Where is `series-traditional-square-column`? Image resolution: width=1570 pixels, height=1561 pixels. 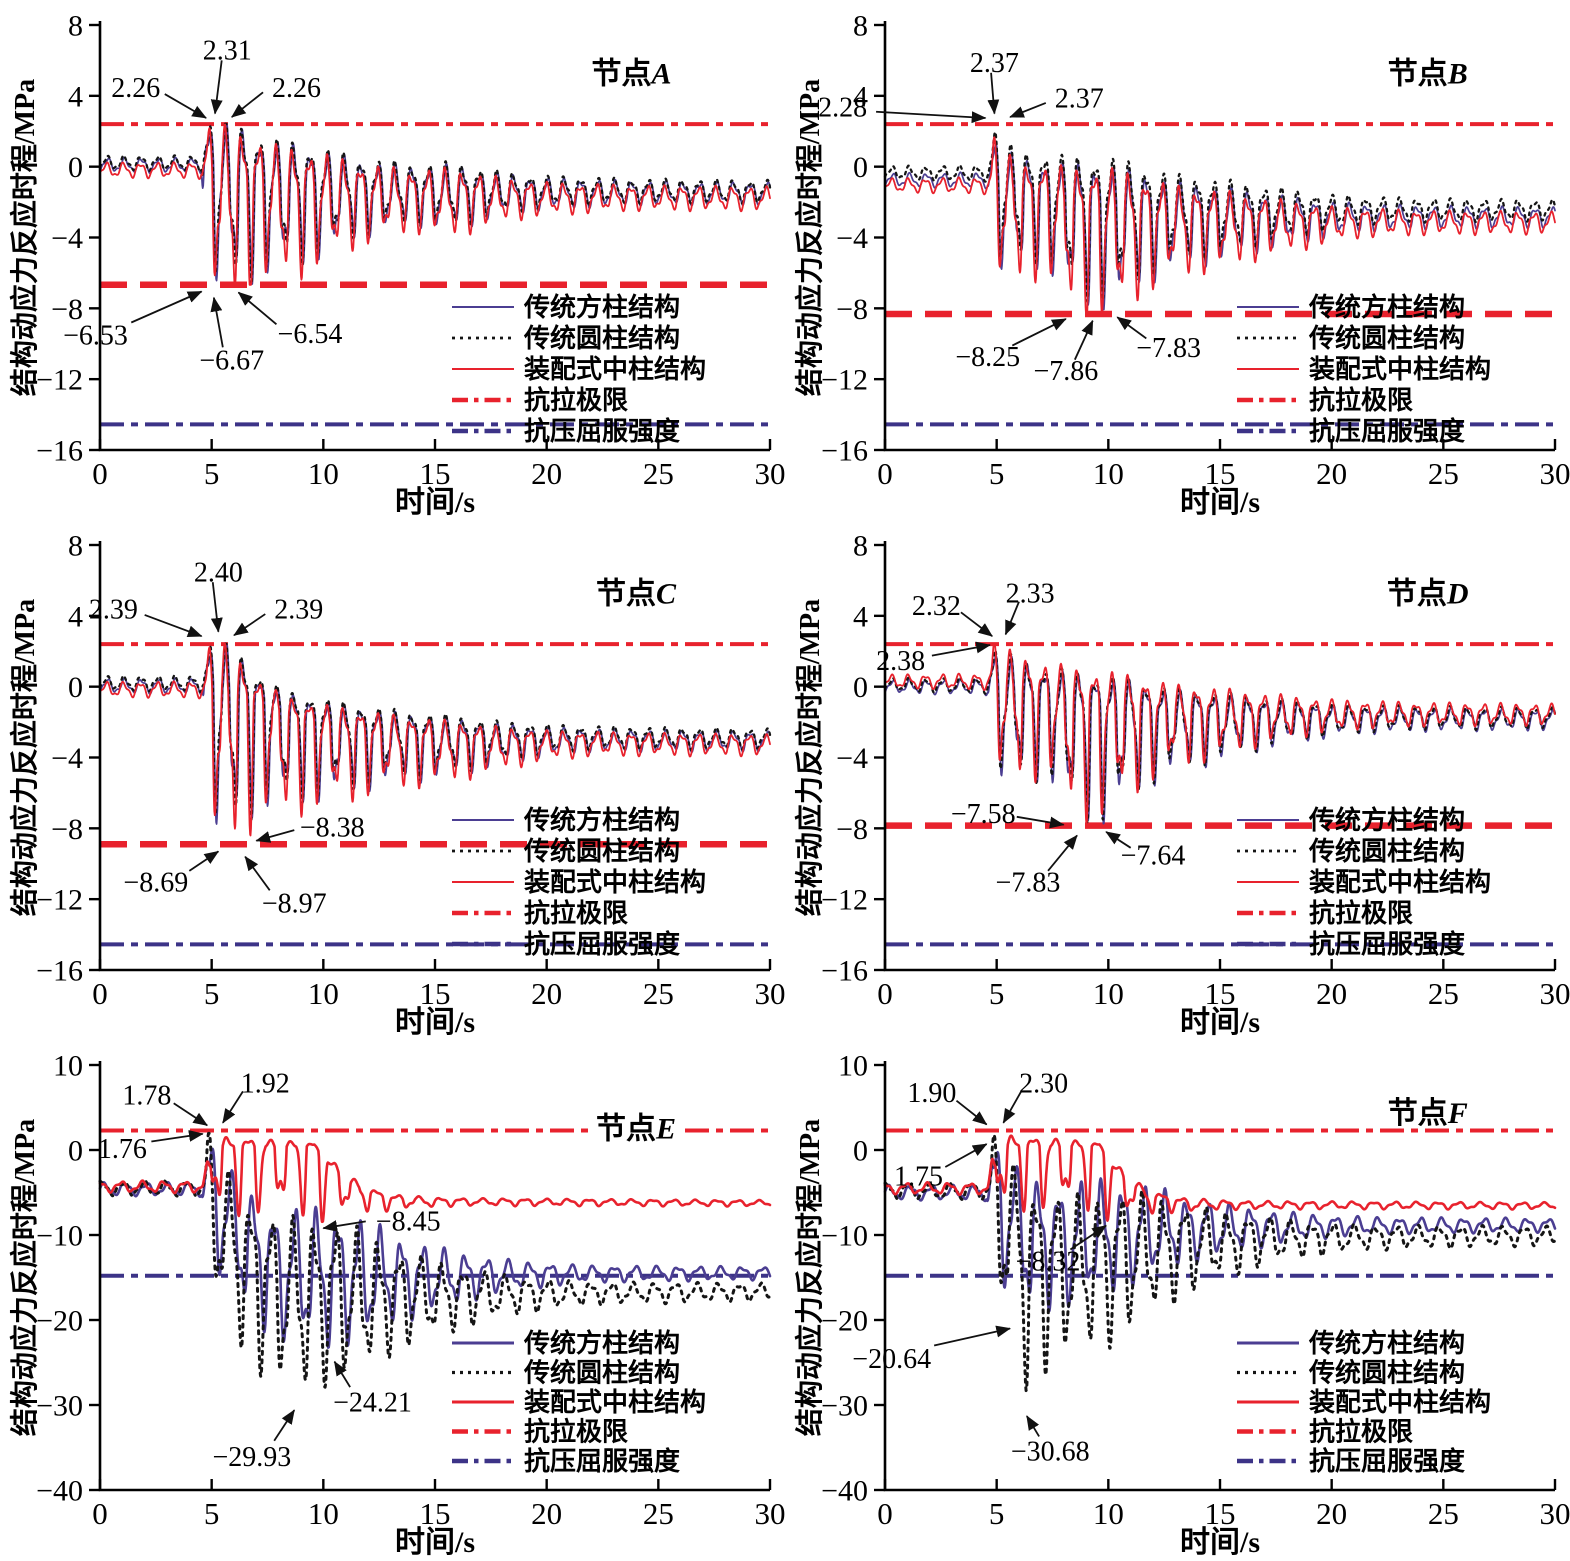 series-traditional-square-column is located at coordinates (1220, 226).